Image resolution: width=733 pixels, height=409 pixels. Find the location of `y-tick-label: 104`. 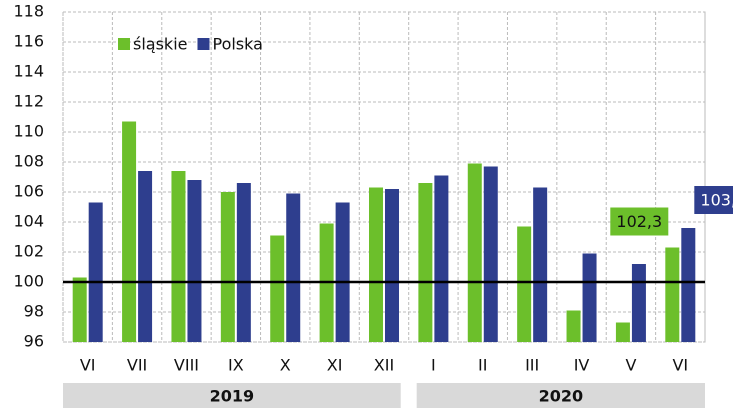

y-tick-label: 104 is located at coordinates (28, 221).